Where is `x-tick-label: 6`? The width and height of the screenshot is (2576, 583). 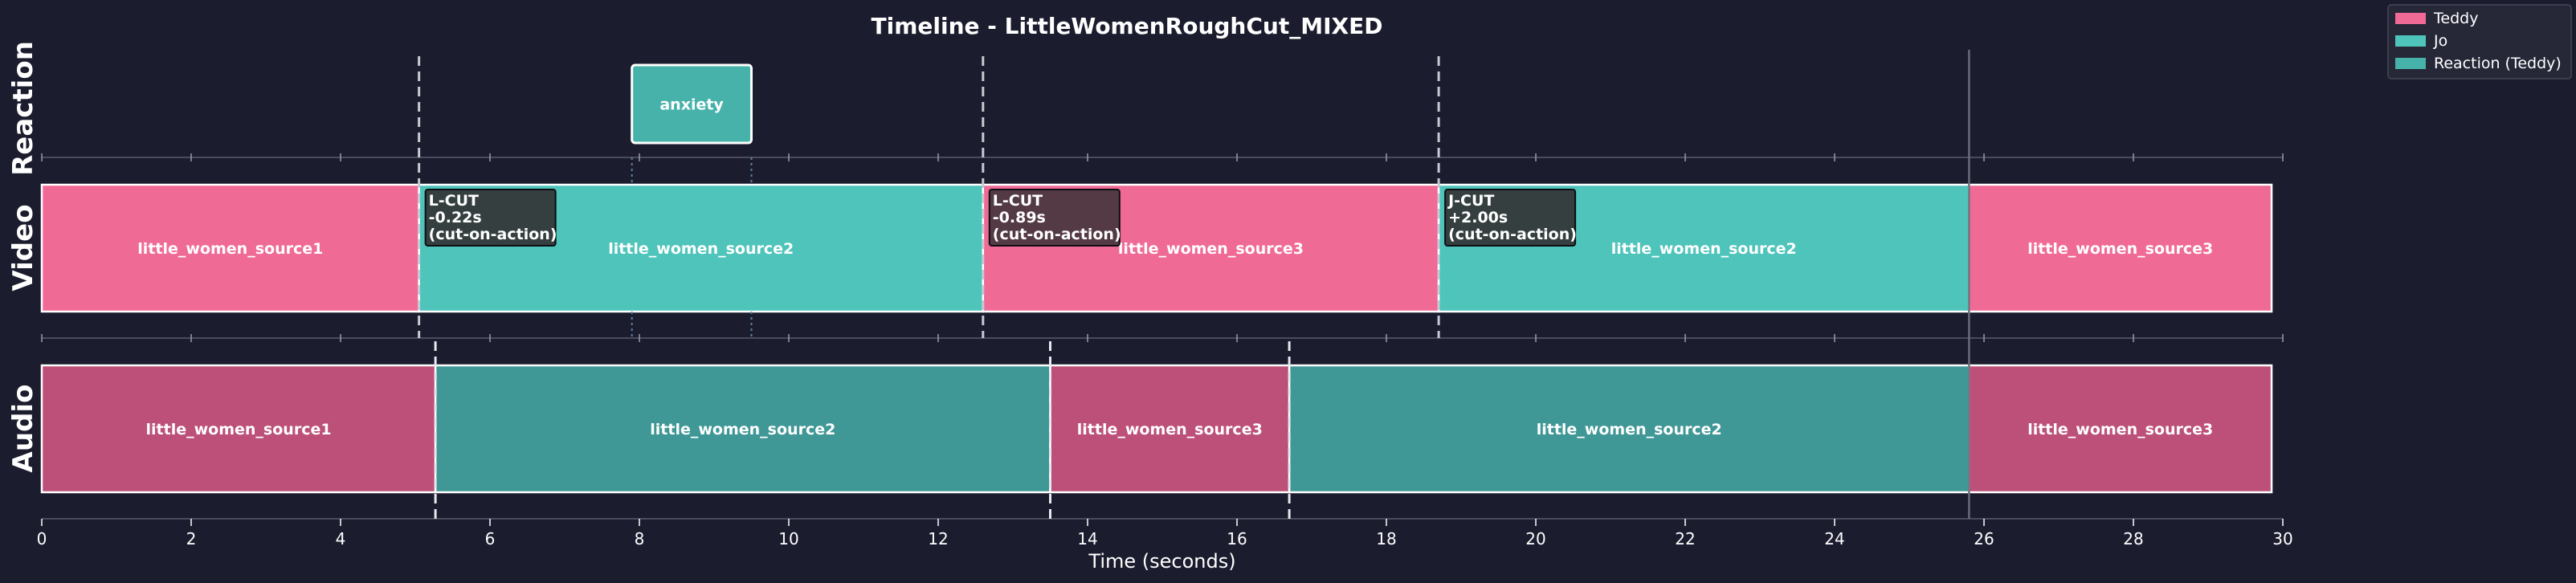 x-tick-label: 6 is located at coordinates (490, 538).